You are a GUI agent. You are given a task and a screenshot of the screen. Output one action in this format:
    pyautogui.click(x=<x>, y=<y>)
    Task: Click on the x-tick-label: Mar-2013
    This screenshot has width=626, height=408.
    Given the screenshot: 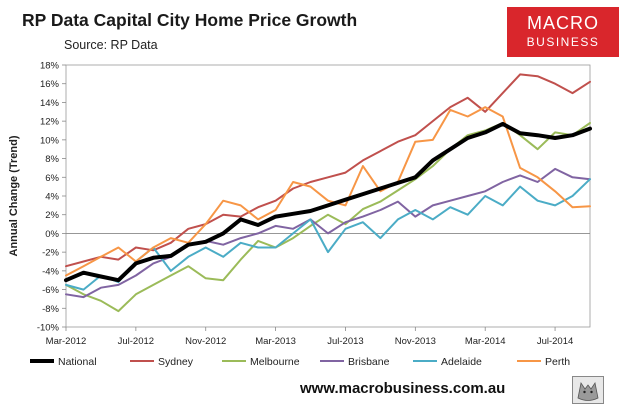 What is the action you would take?
    pyautogui.click(x=275, y=341)
    